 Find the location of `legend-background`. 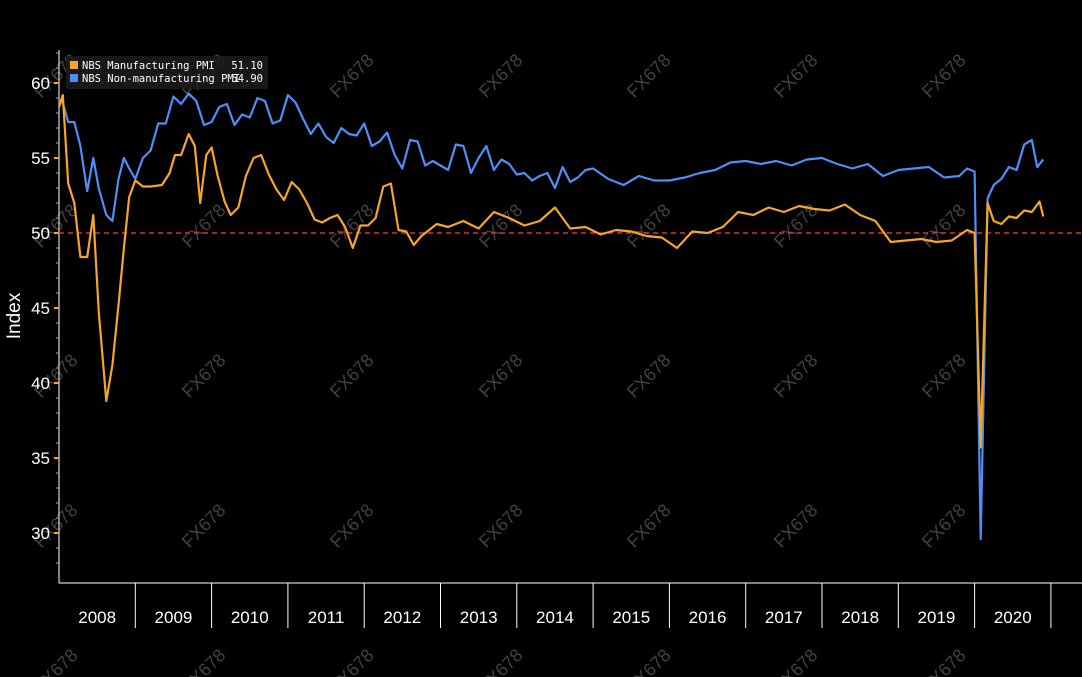

legend-background is located at coordinates (167, 72).